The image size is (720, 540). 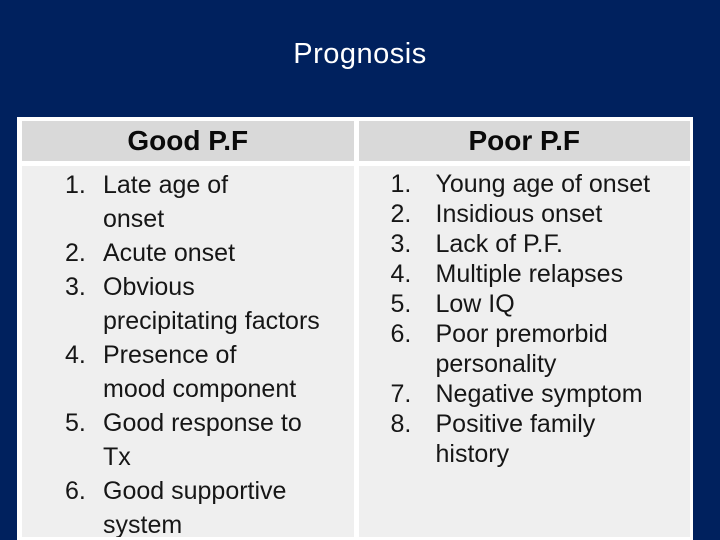 I want to click on list-item: 2. Acute onset, so click(x=207, y=253).